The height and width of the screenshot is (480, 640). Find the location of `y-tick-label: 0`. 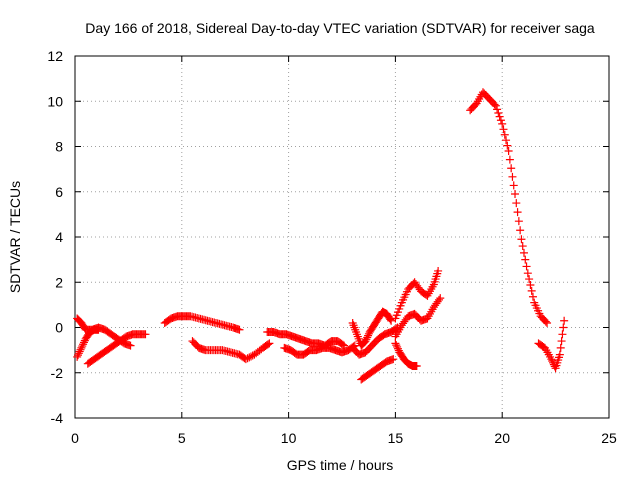

y-tick-label: 0 is located at coordinates (59, 328).